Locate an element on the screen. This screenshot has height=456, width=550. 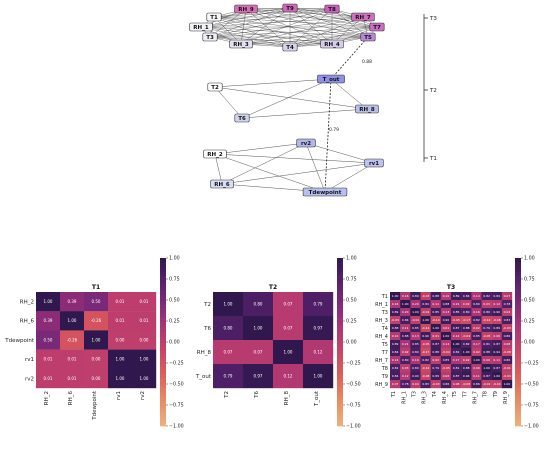
cell-value: 0.39 is located at coordinates (48, 320).